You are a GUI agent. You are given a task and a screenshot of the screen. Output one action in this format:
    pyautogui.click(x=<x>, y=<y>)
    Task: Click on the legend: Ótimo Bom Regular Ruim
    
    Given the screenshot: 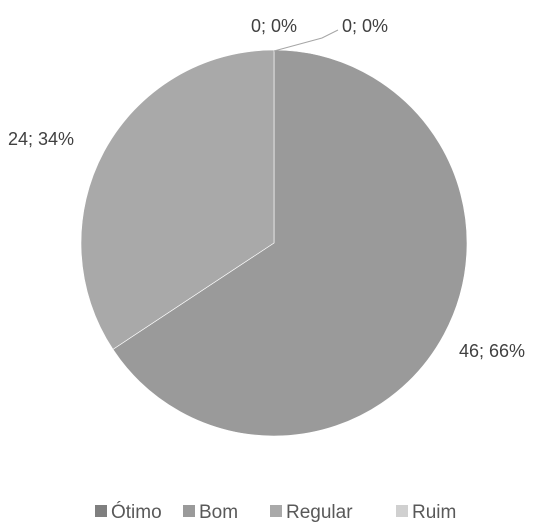 What is the action you would take?
    pyautogui.click(x=275, y=512)
    